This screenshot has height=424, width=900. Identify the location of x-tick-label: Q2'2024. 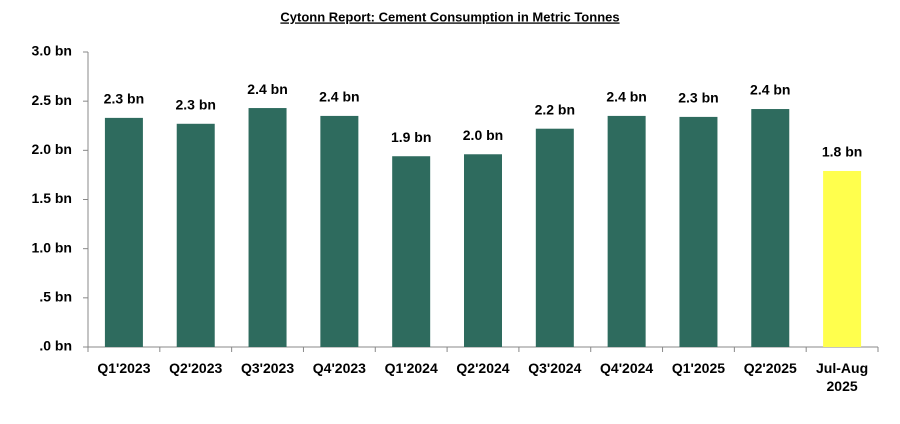
(483, 368).